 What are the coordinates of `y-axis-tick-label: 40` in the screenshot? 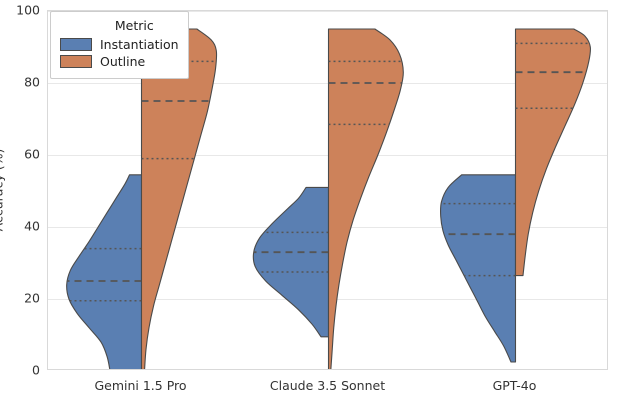 It's located at (32, 226).